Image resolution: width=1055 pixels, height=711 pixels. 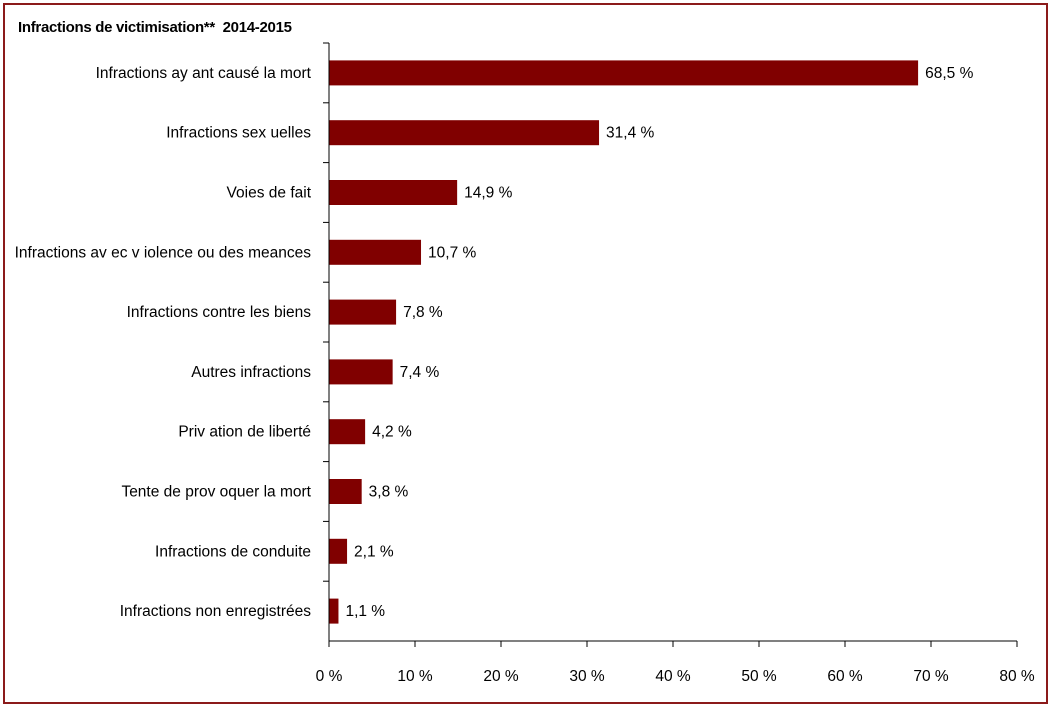 What do you see at coordinates (216, 492) in the screenshot?
I see `category-label: Tente de prov oquer la mort` at bounding box center [216, 492].